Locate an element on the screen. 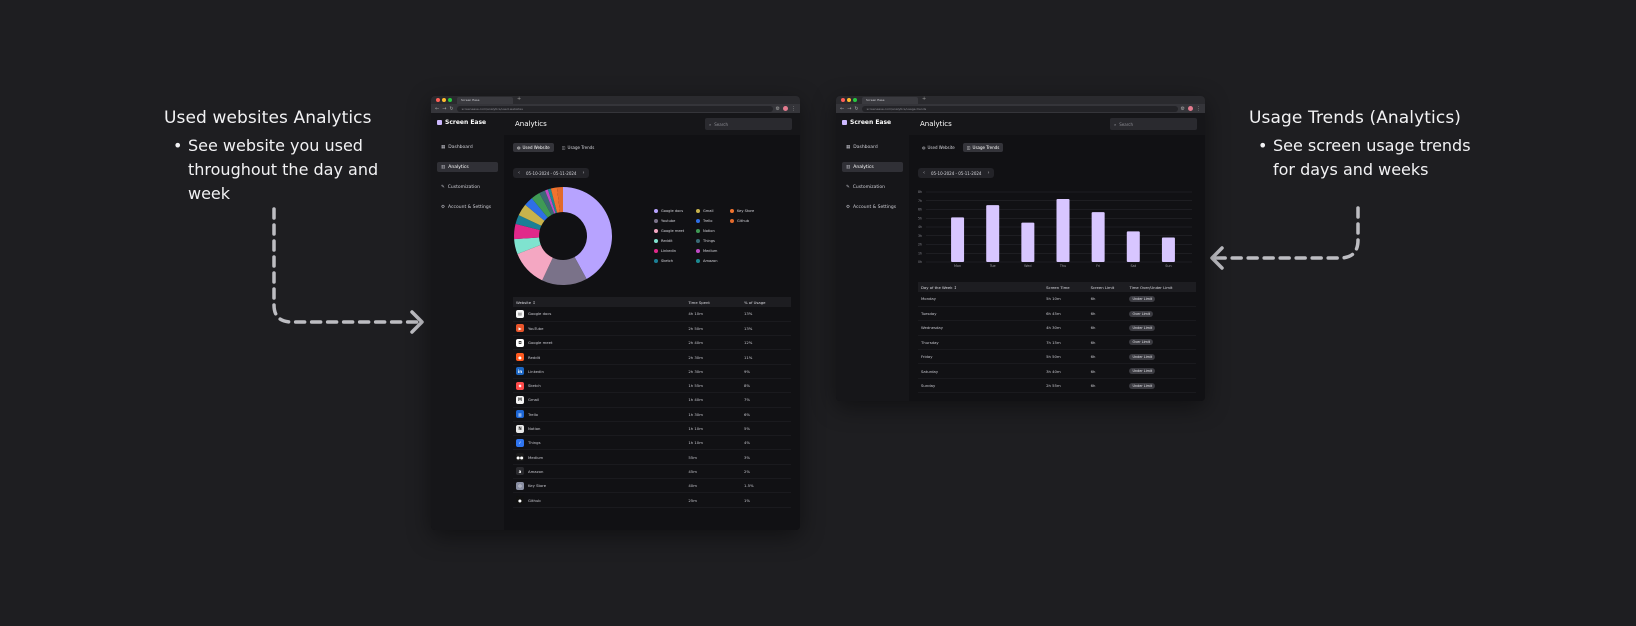  col-website: Website ↕ is located at coordinates (599, 302).